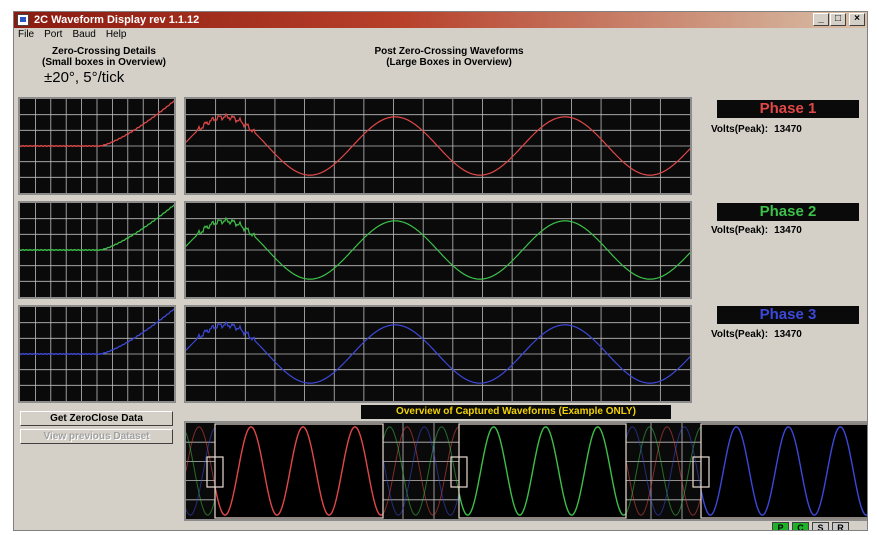 The height and width of the screenshot is (535, 877). Describe the element at coordinates (788, 230) in the screenshot. I see `phase-2-volts-value: 13470` at that location.